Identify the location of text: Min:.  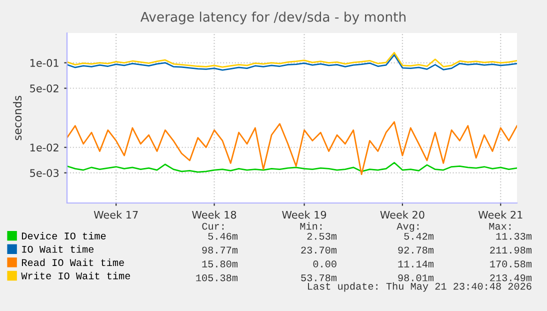
(311, 226).